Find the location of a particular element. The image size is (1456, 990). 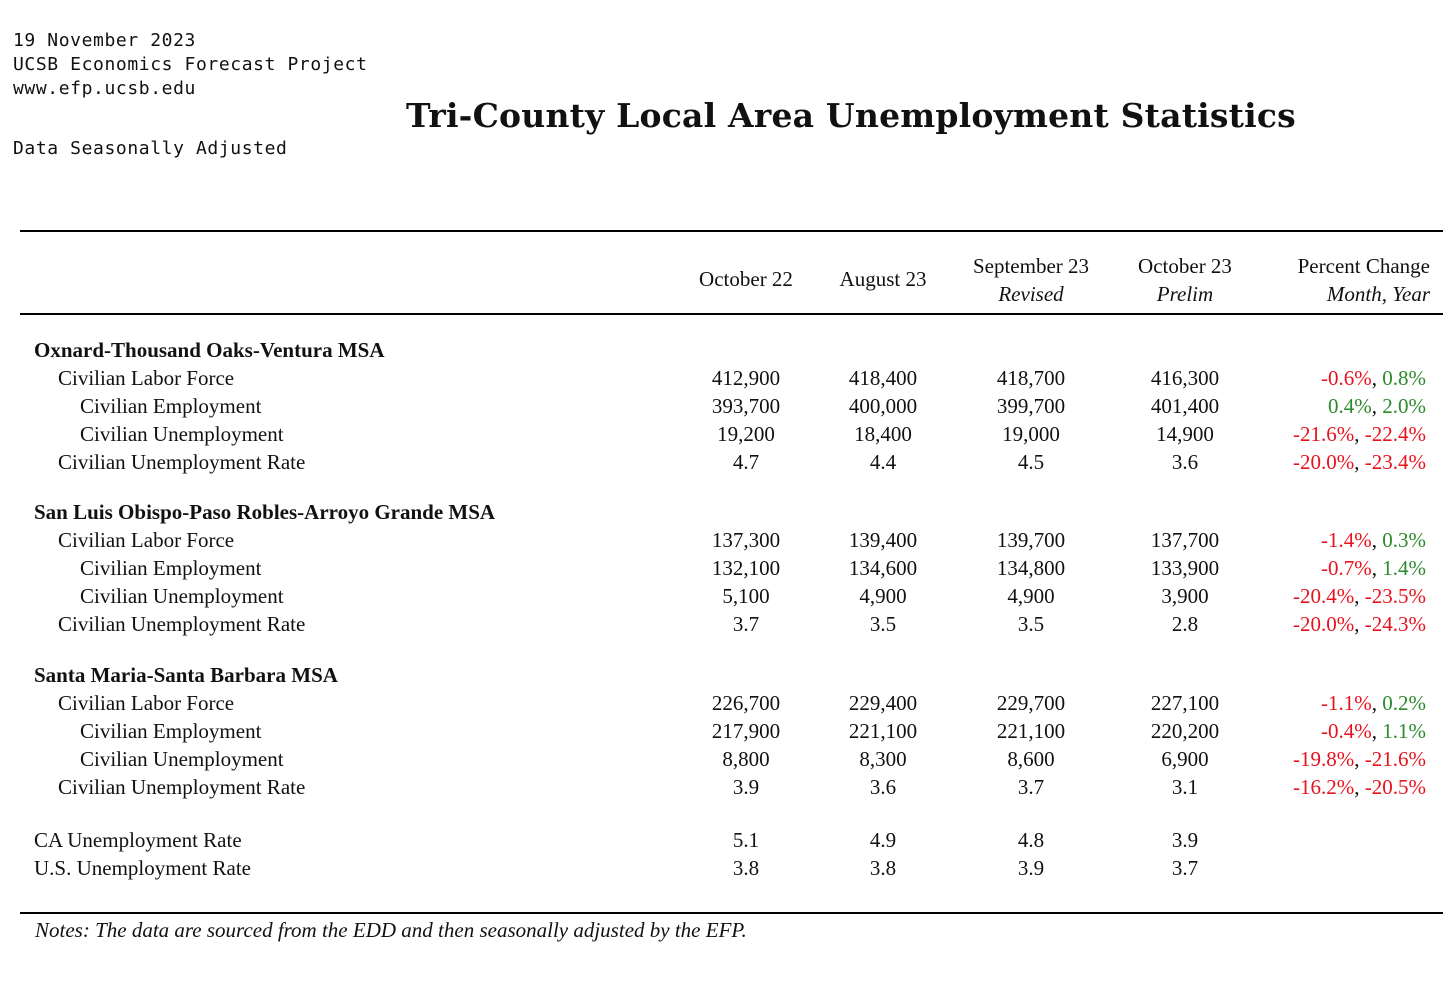

table-cell: 393,700 is located at coordinates (746, 406).